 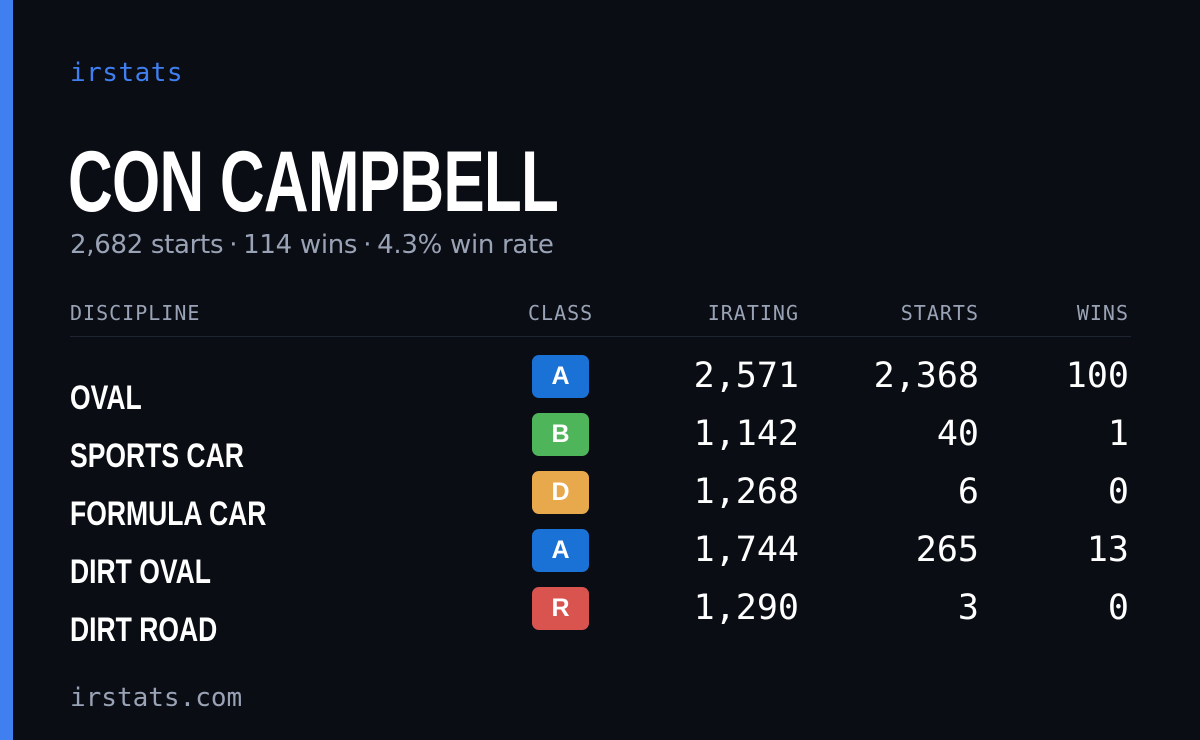 I want to click on discipline-name: DIRT OVAL, so click(x=140, y=572).